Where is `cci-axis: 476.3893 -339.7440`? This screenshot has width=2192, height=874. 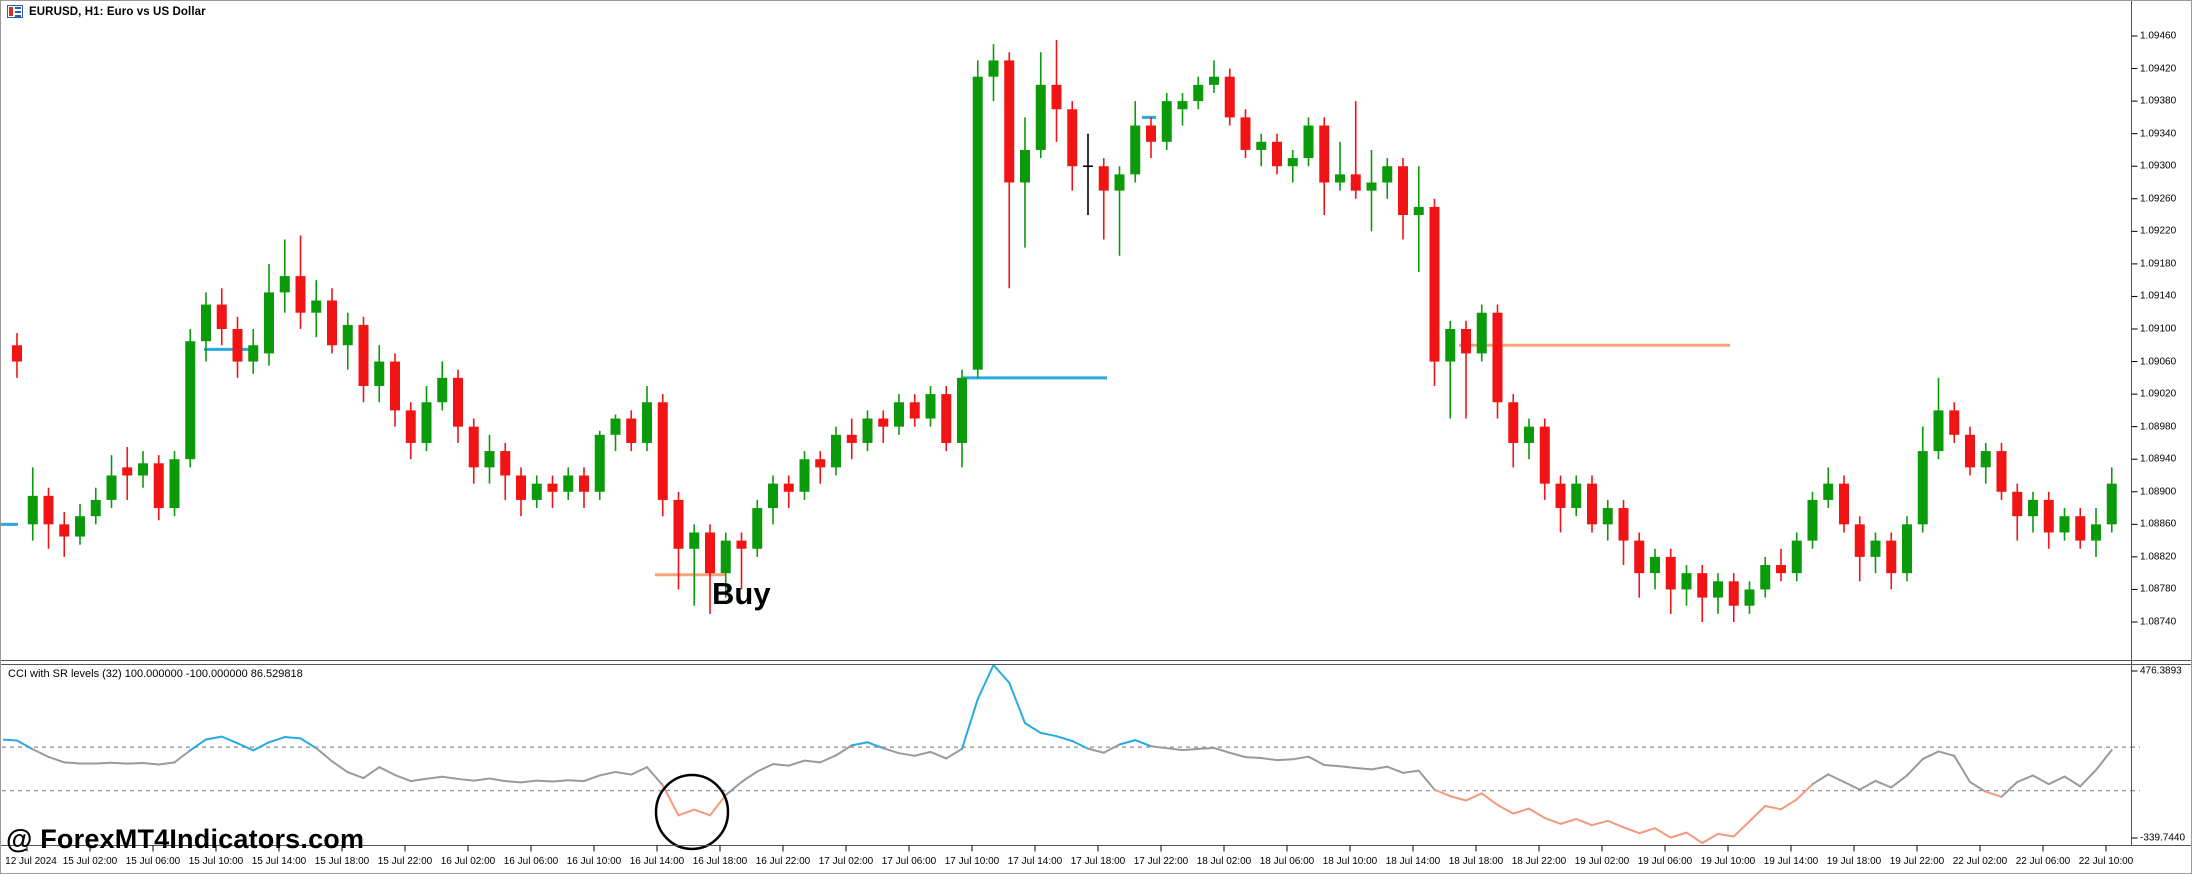
cci-axis: 476.3893 -339.7440 is located at coordinates (2164, 752).